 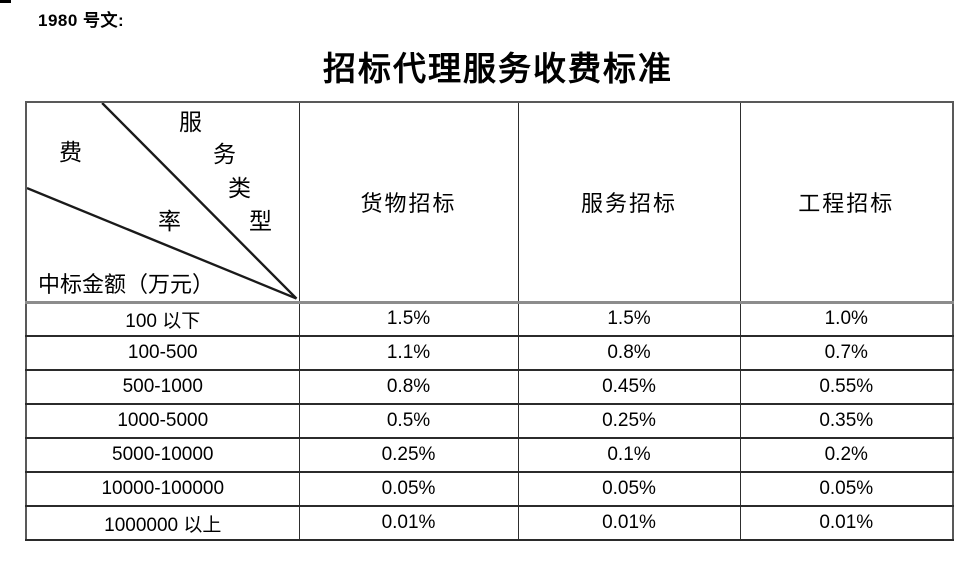 What do you see at coordinates (260, 221) in the screenshot?
I see `corner-service-type-char: 型` at bounding box center [260, 221].